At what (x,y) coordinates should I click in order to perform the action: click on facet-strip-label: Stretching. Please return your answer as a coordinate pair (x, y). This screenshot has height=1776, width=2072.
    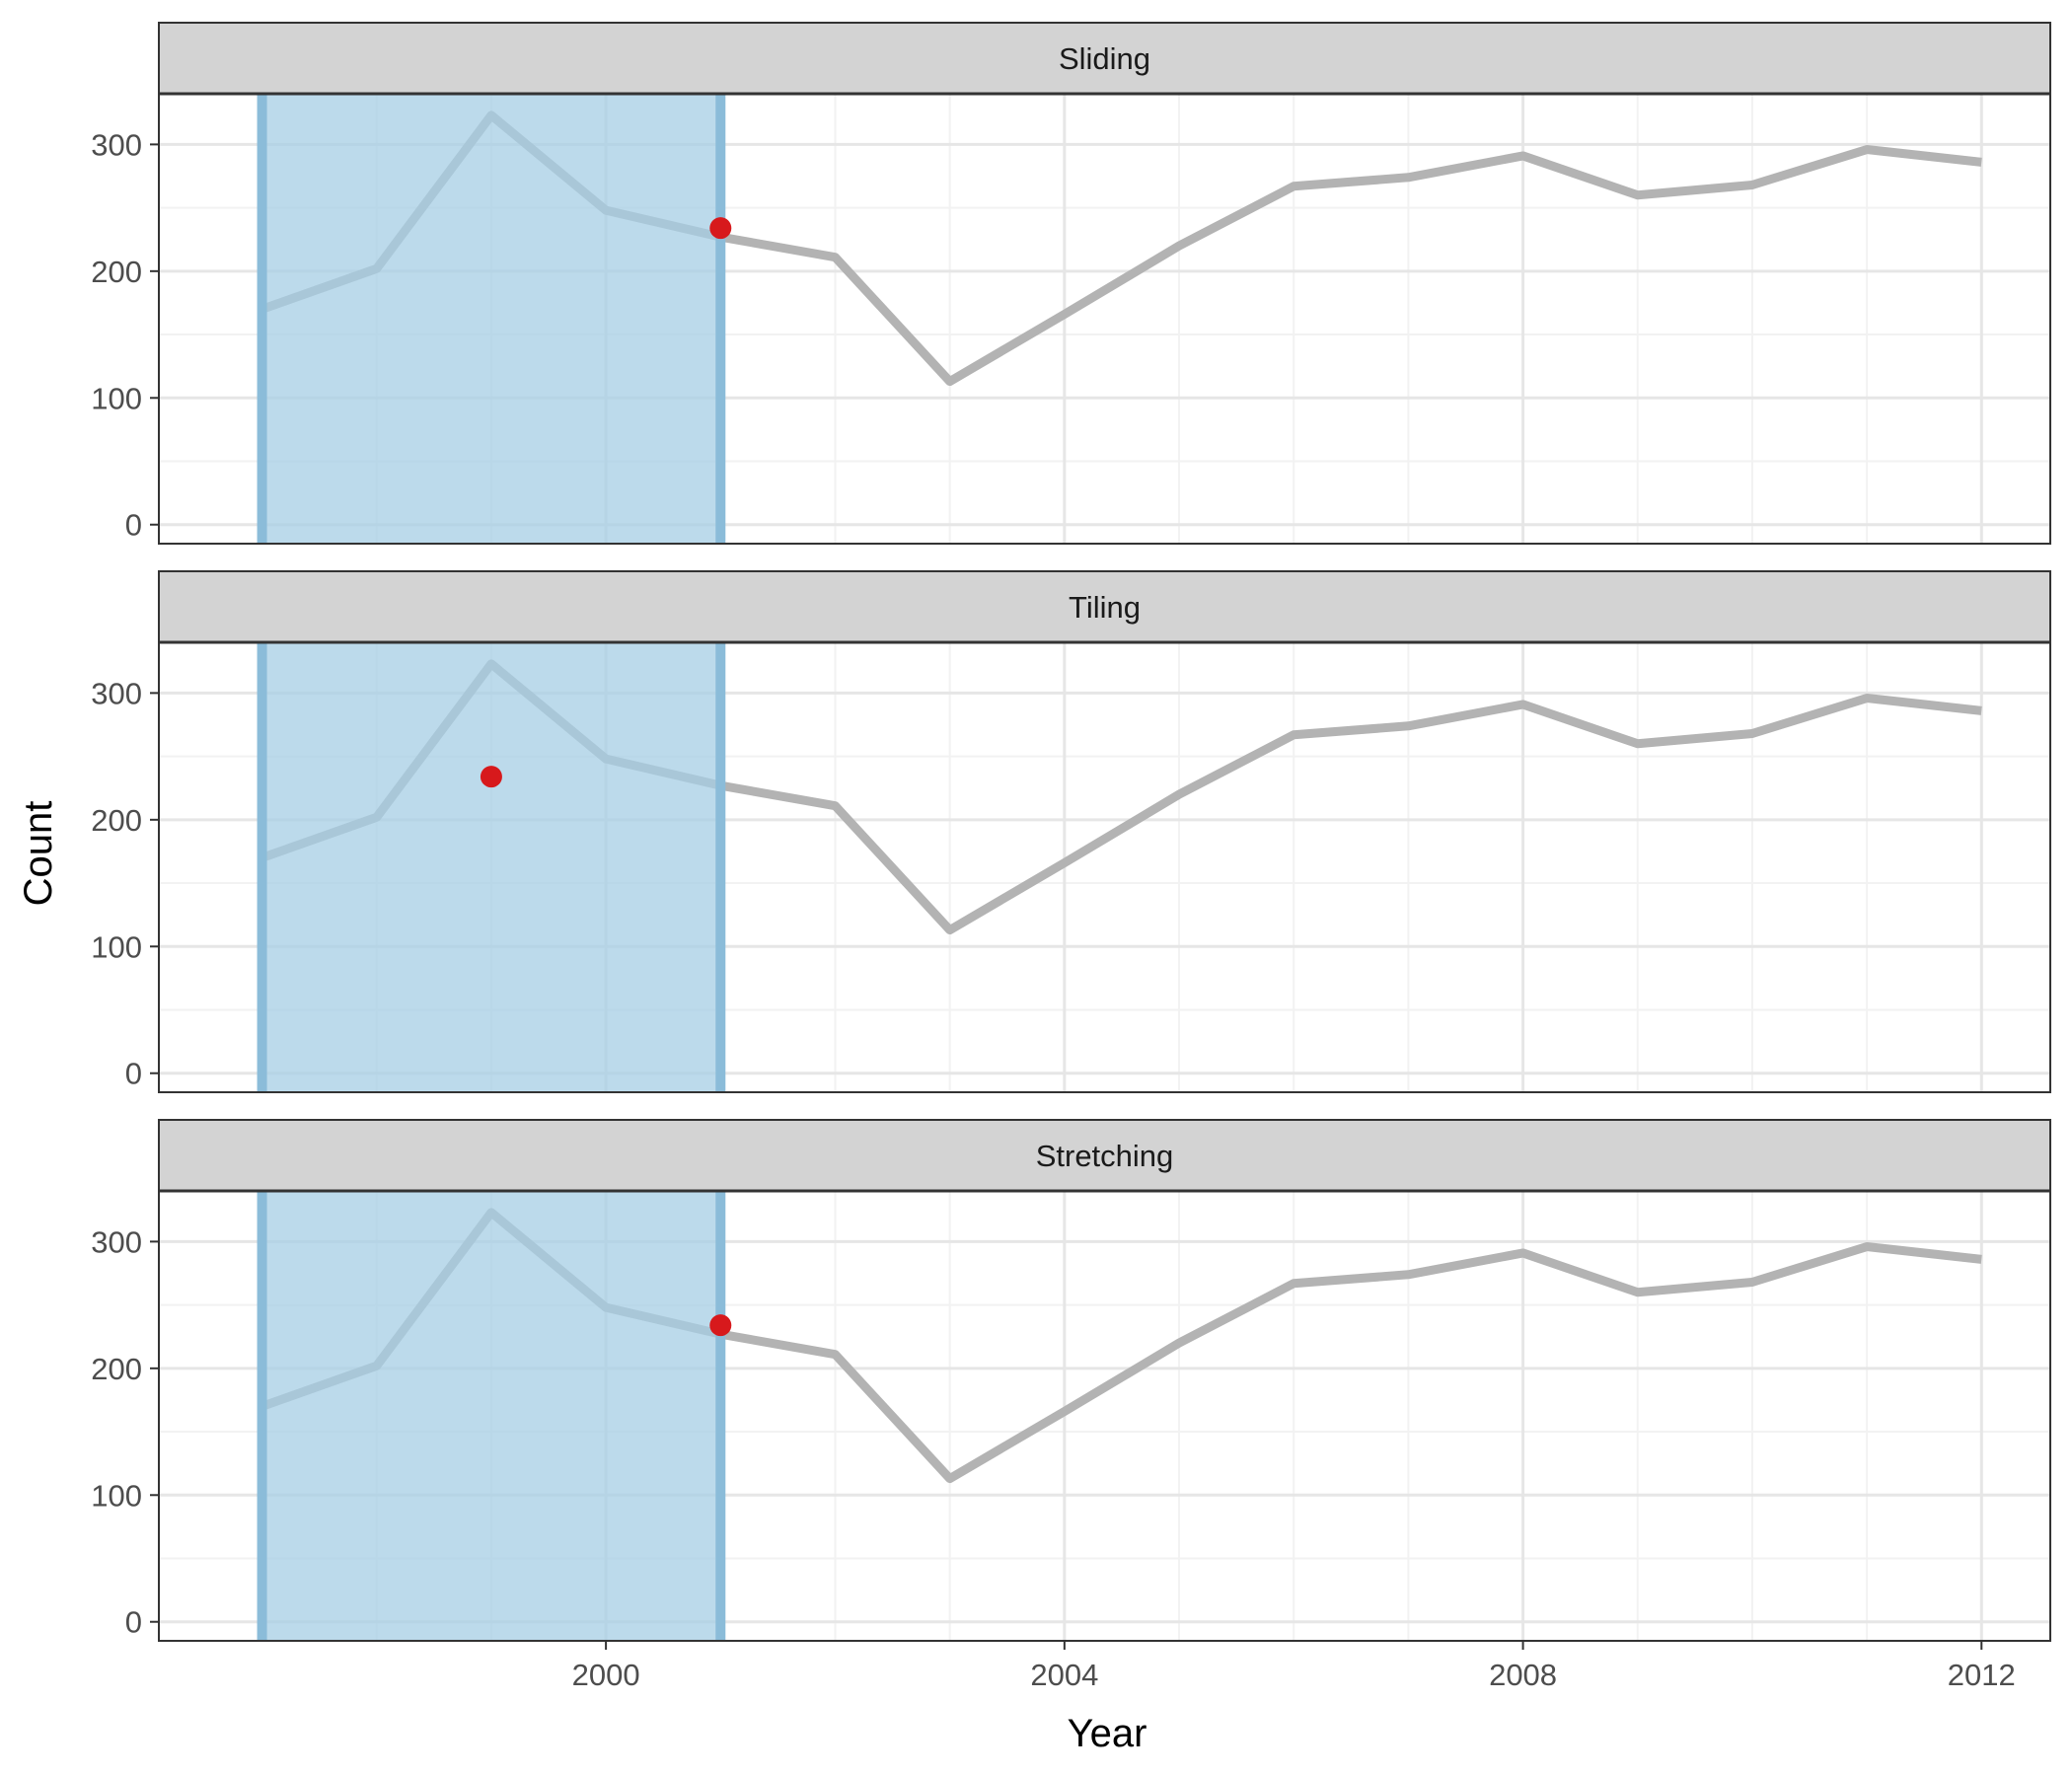
    Looking at the image, I should click on (1105, 1156).